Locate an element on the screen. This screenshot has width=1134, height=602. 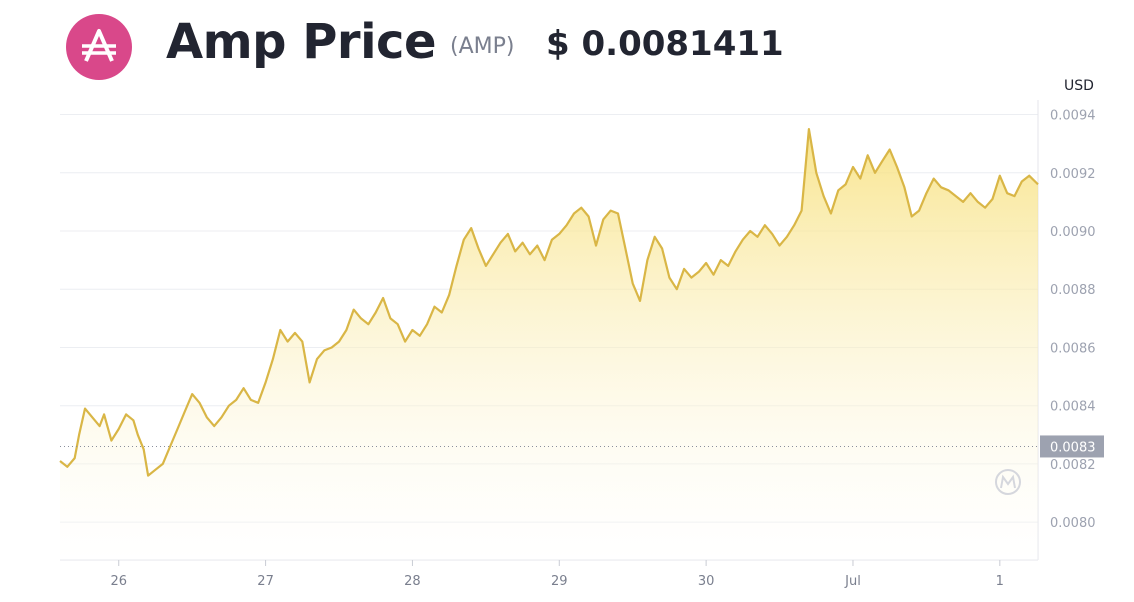
y-tick-label: 0.0090 is located at coordinates (1073, 232).